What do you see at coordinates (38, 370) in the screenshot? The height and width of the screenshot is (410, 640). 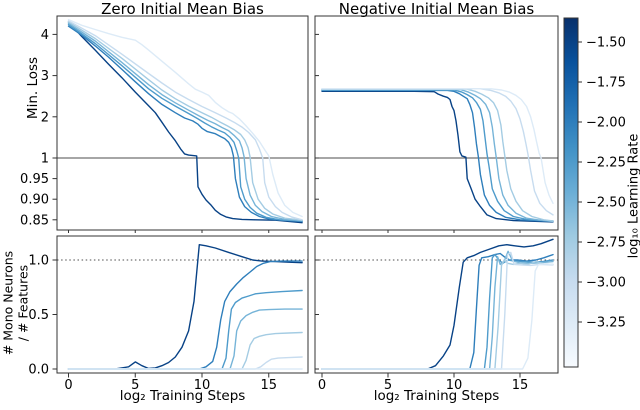 I see `y-tick-label: 0.0` at bounding box center [38, 370].